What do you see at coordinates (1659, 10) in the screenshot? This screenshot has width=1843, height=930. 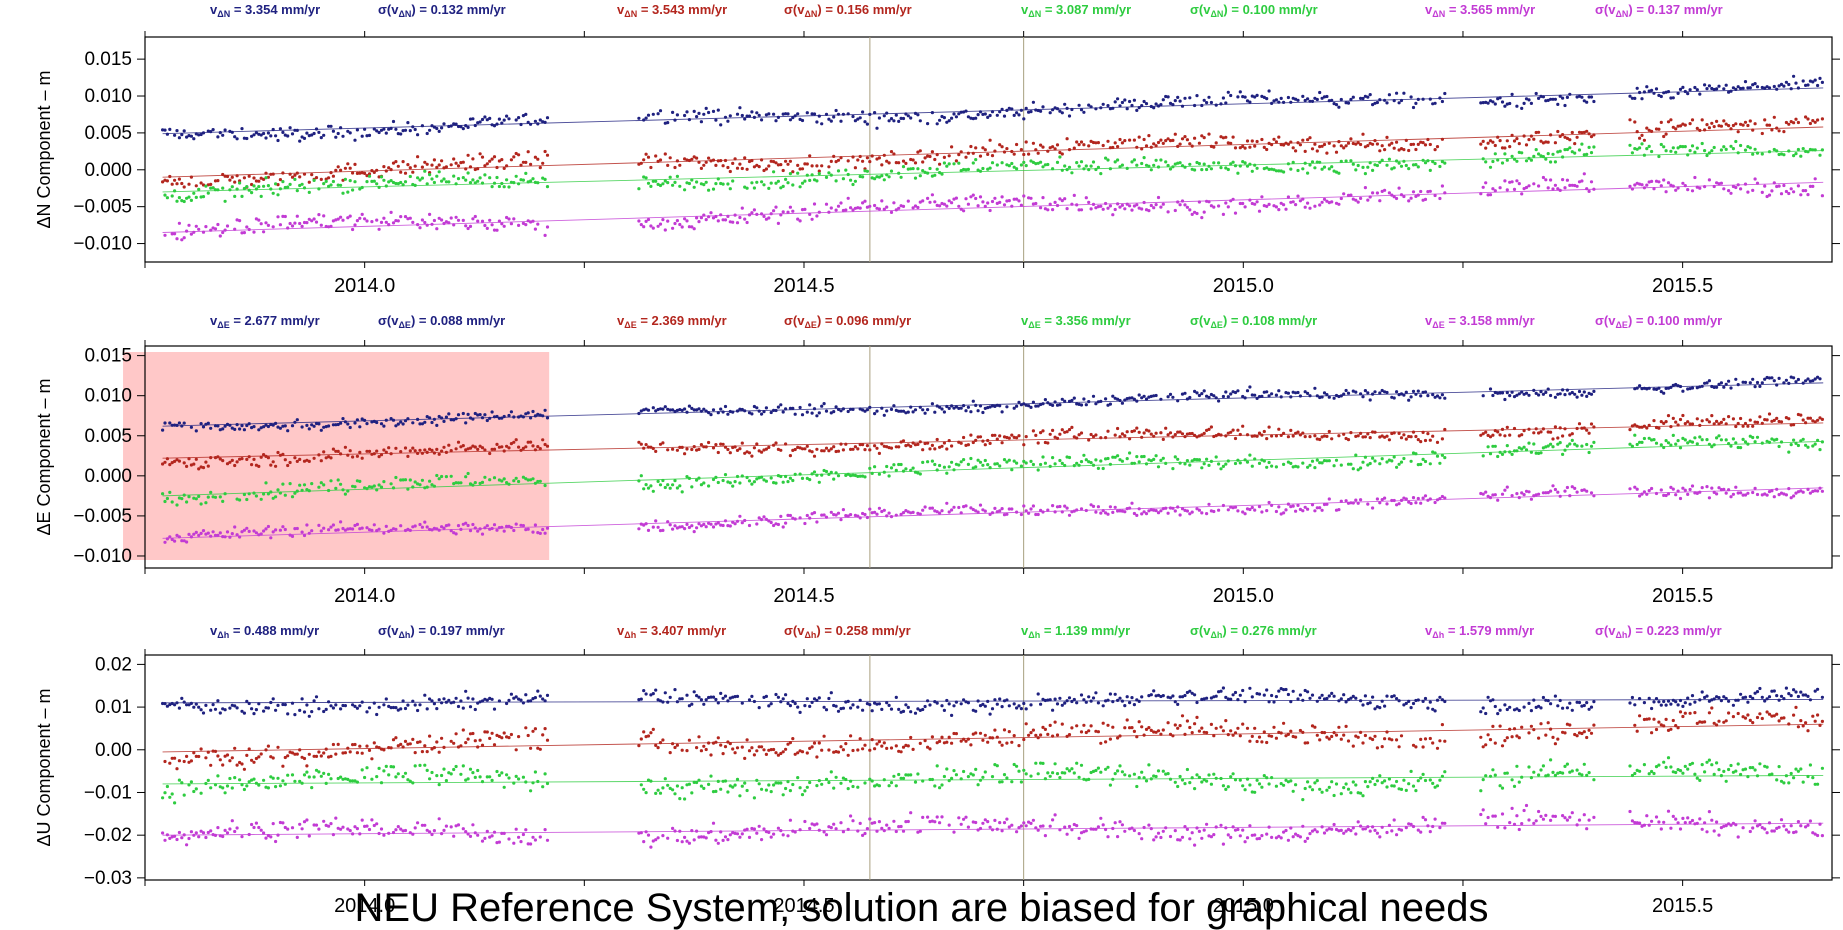 I see `sigma-label: σ(vΔN) = 0.137 mm/yr` at bounding box center [1659, 10].